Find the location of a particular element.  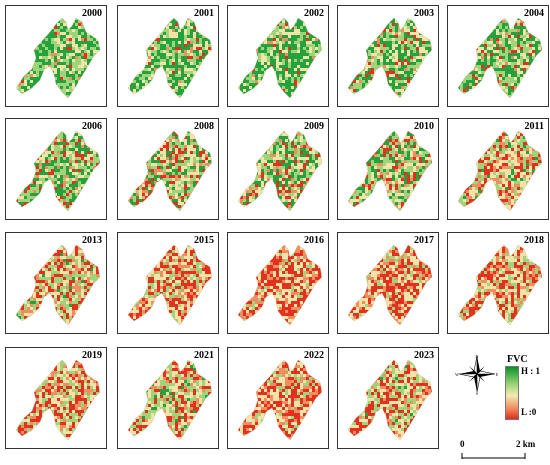

map-legend: N S E W FVC H : 1 L :0 0 2 km is located at coordinates (497, 402).